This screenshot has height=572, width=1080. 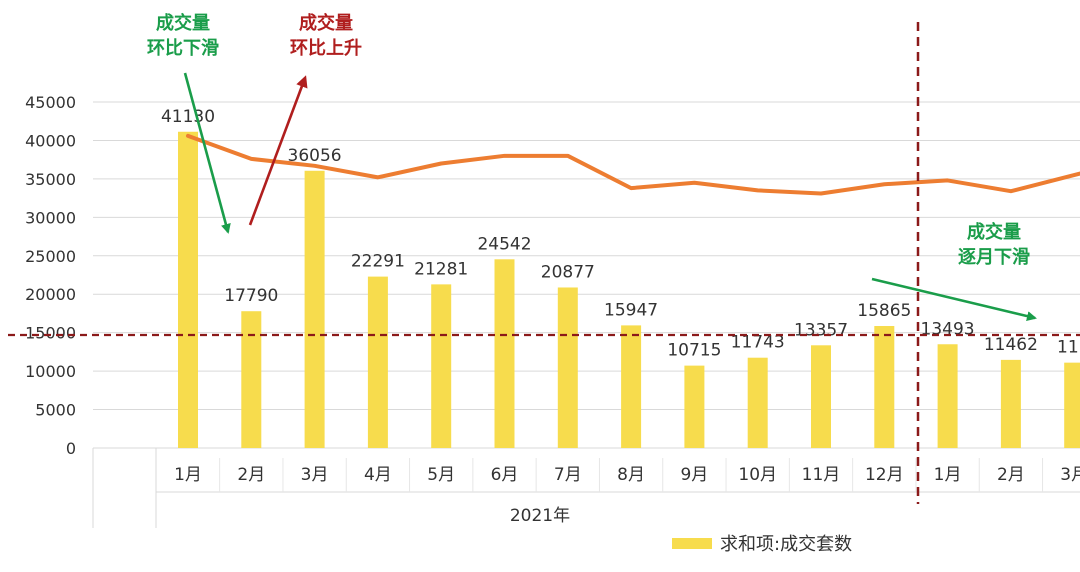 I want to click on annotation-text: 环比下滑, so click(x=183, y=48).